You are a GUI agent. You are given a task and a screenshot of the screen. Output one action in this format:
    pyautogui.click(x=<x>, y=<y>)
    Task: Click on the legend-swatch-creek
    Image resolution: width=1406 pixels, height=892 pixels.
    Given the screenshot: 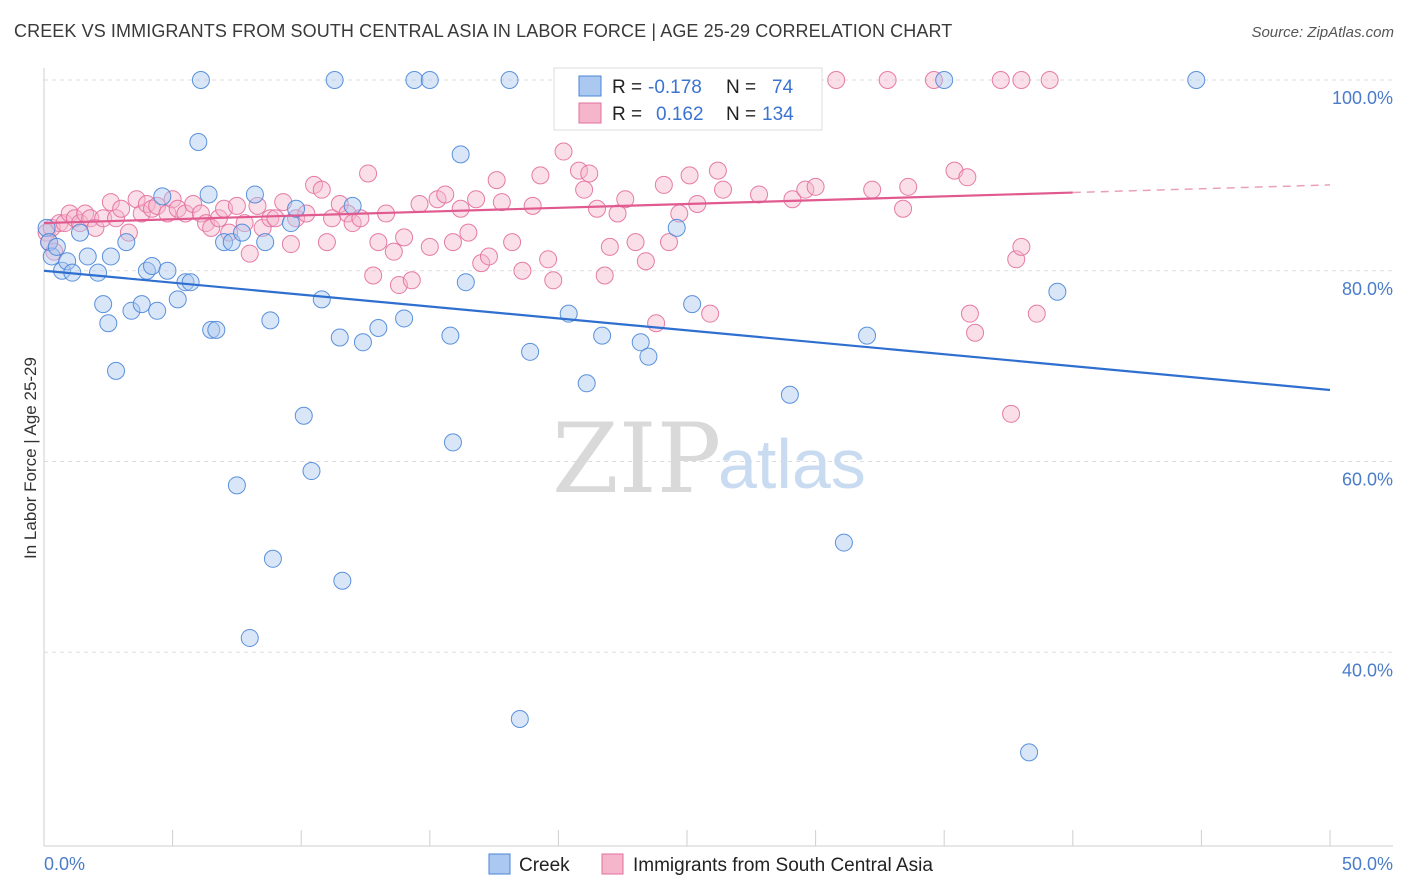 What is the action you would take?
    pyautogui.click(x=590, y=86)
    